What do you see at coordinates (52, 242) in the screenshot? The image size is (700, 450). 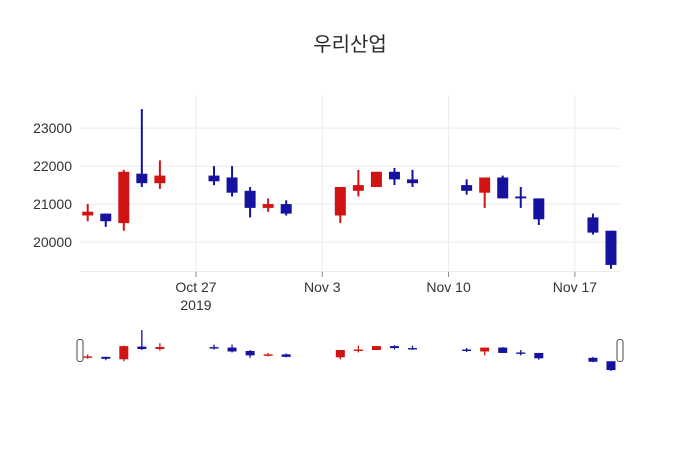 I see `y-tick-label: 20000` at bounding box center [52, 242].